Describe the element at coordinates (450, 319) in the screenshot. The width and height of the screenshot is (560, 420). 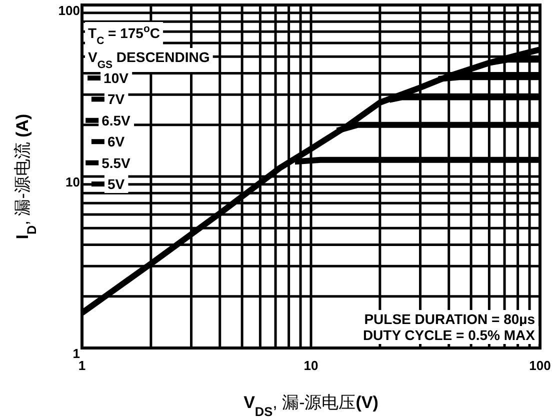
I see `annotation: PULSE DURATION = 80µs` at that location.